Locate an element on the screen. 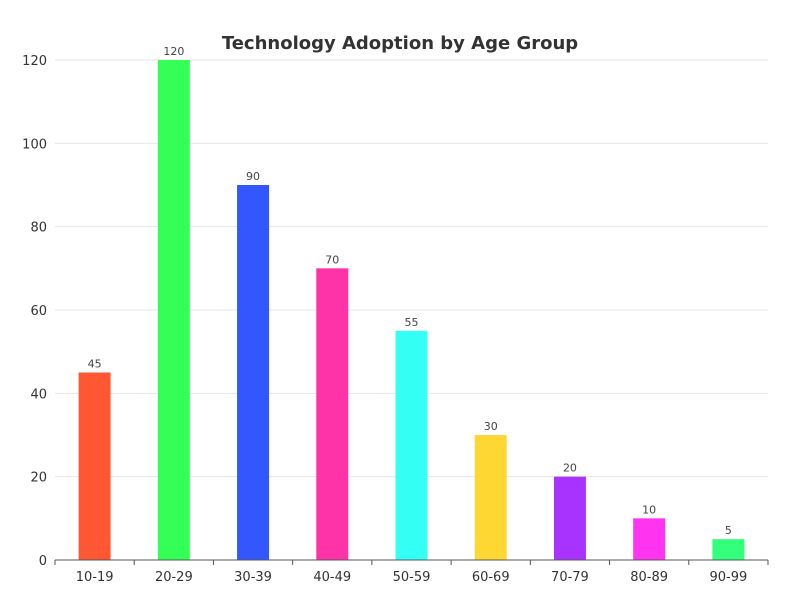 Image resolution: width=800 pixels, height=600 pixels. y-tick-label: 0 is located at coordinates (43, 561).